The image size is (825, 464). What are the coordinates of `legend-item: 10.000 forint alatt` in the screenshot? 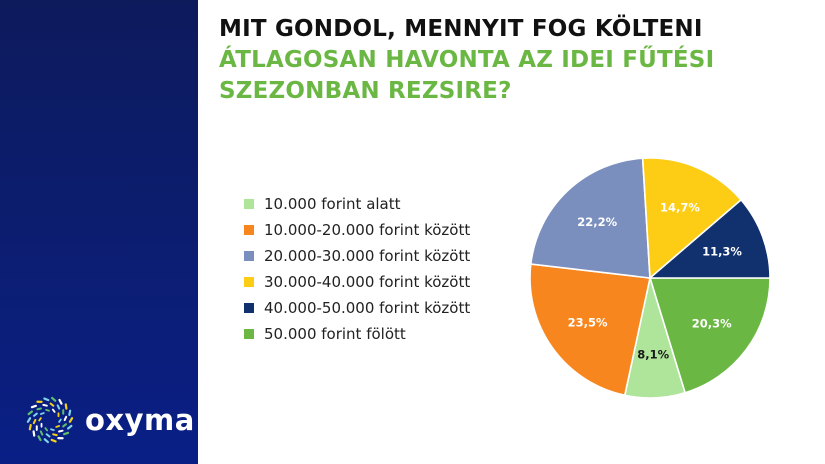 It's located at (357, 204).